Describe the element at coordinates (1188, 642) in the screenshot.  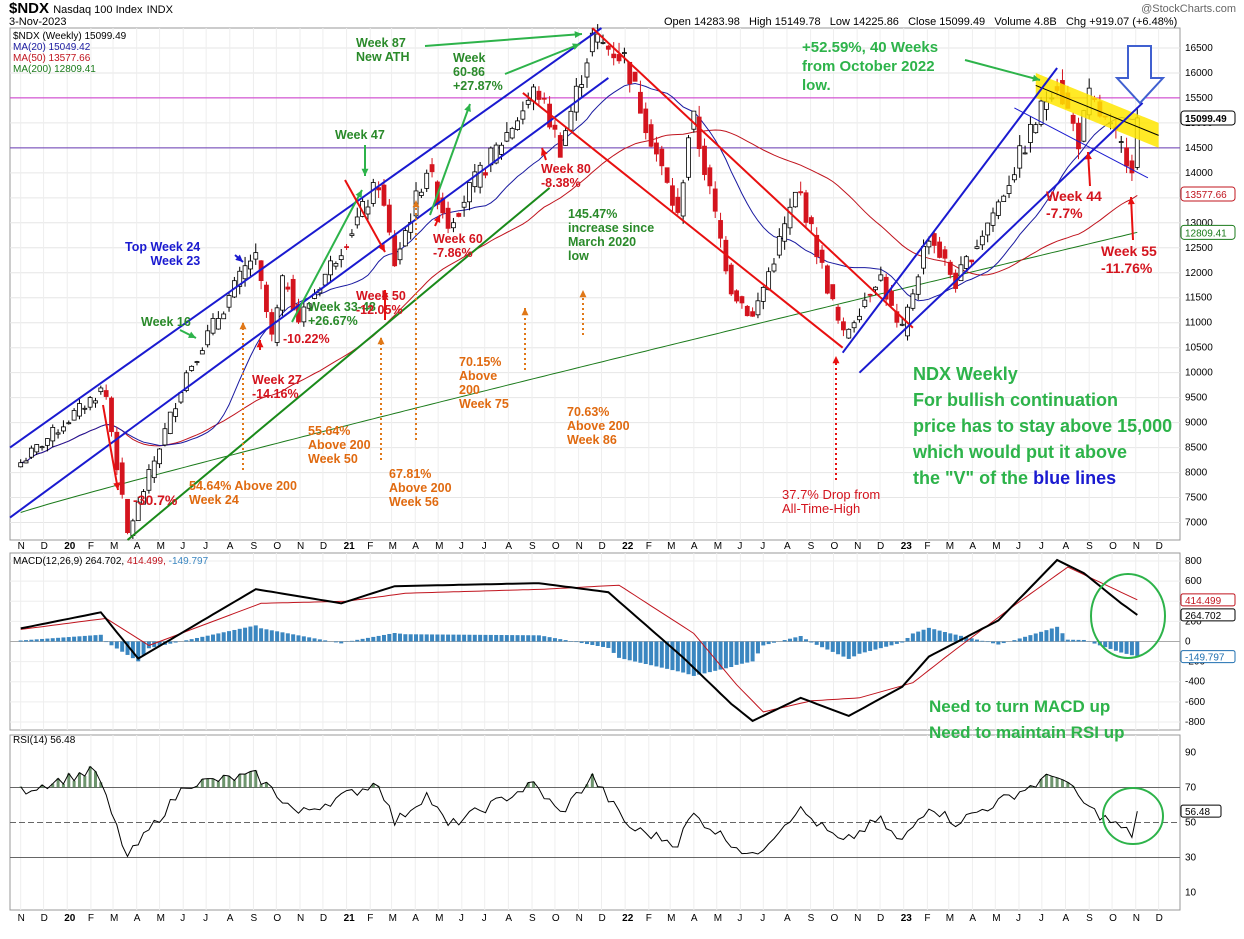
I see `macd-tick-label: 0` at that location.